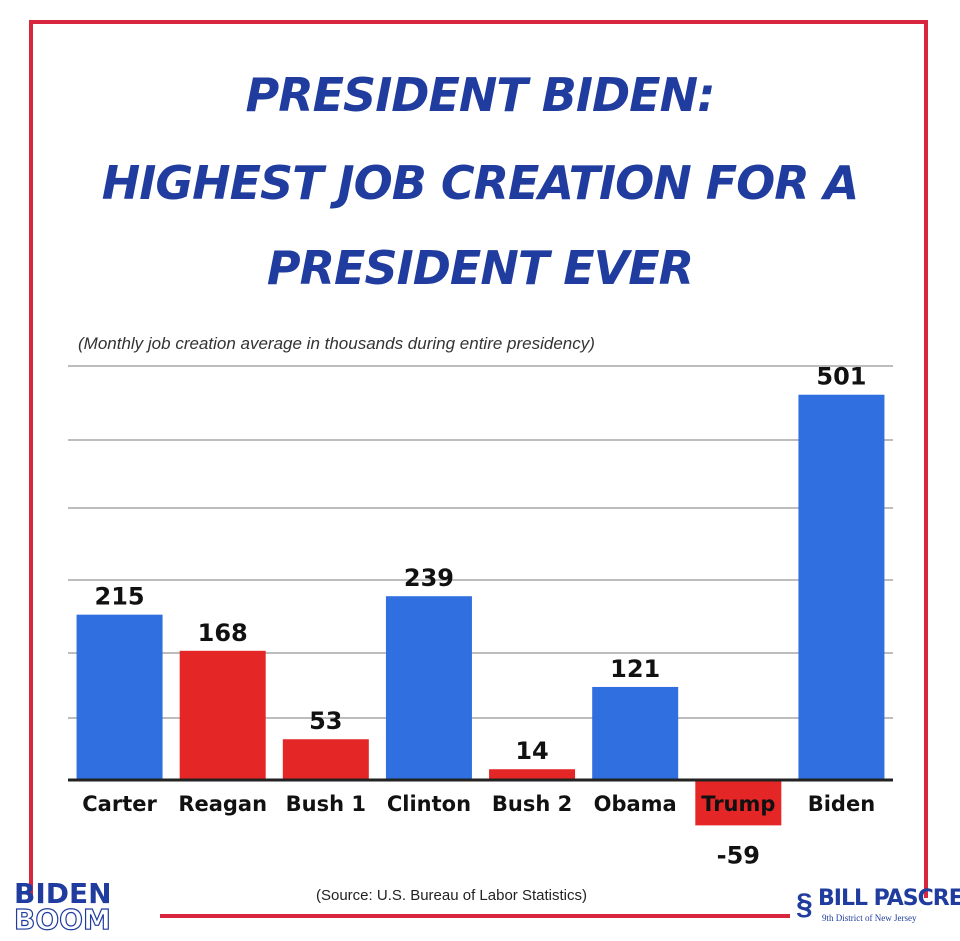 The width and height of the screenshot is (960, 941). I want to click on bar-trump, so click(738, 803).